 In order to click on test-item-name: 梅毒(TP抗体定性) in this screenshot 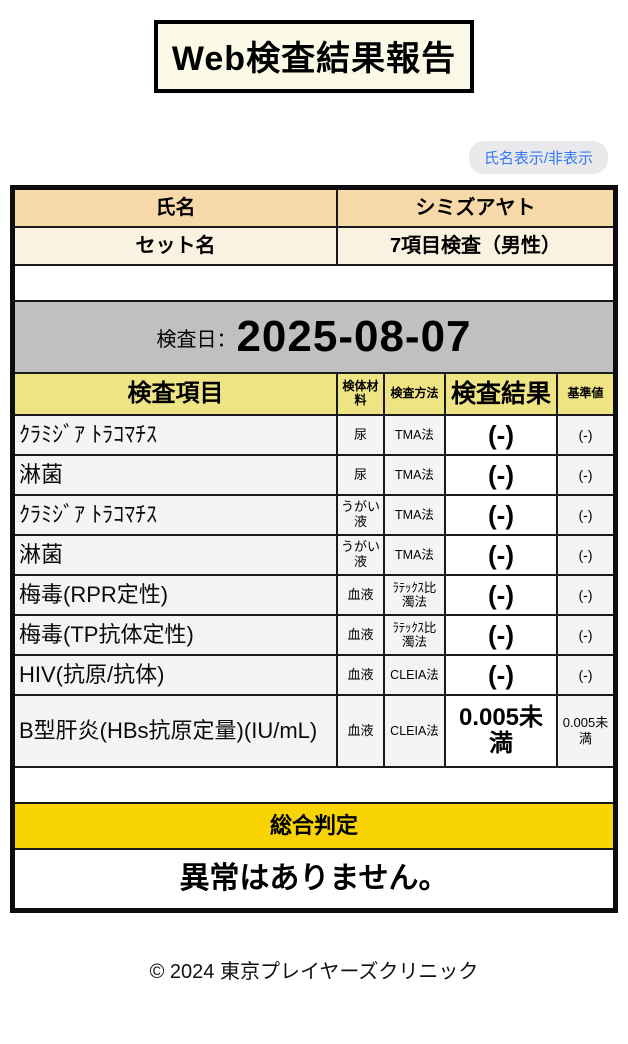, I will do `click(176, 635)`.